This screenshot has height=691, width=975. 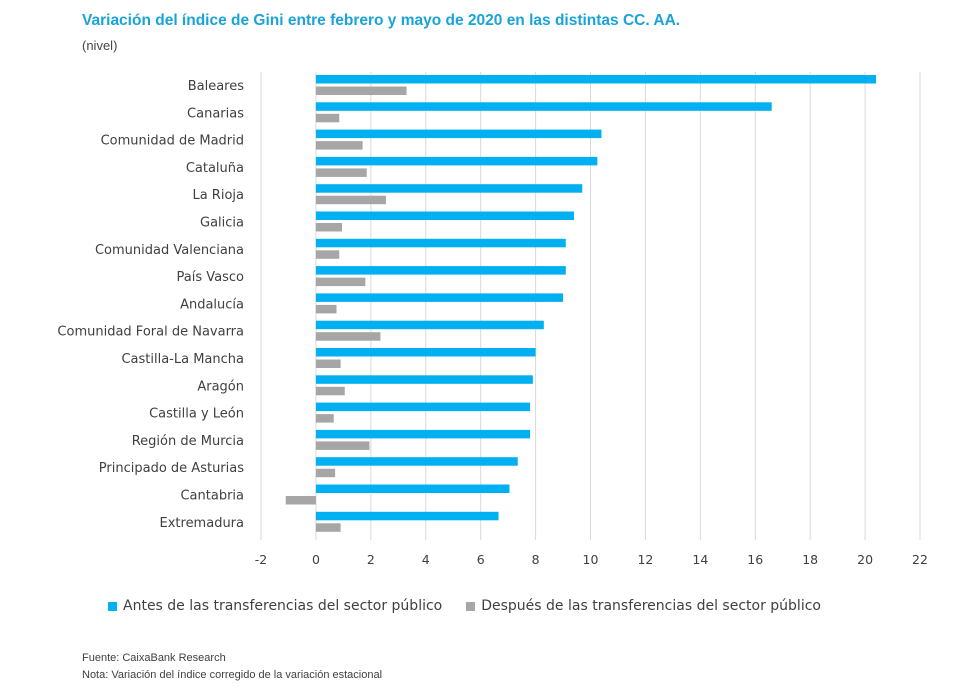 I want to click on category-label: Castilla-La Mancha, so click(x=182, y=359).